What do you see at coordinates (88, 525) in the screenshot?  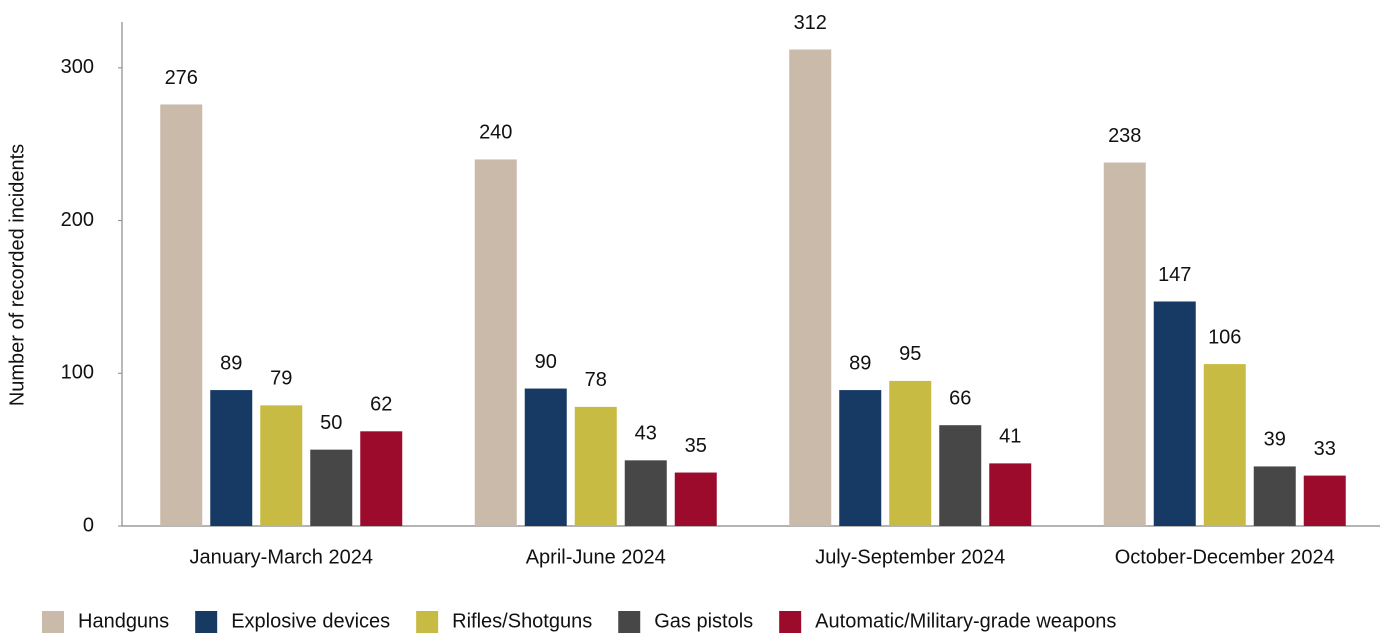 I see `y-tick-label: 0` at bounding box center [88, 525].